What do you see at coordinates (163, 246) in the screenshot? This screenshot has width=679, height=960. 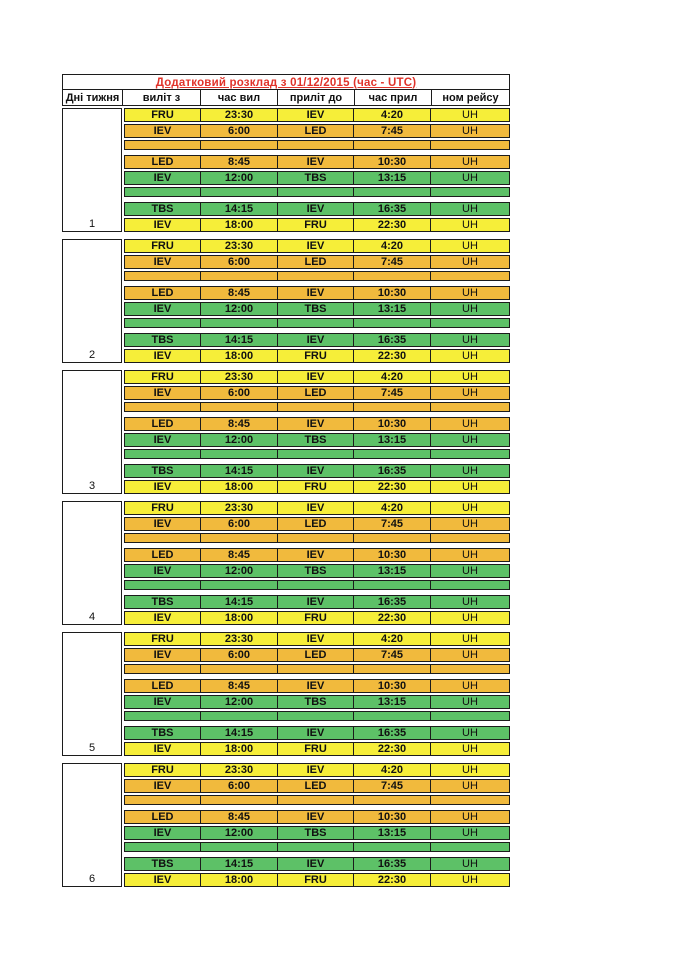 I see `departure-airport: FRU` at bounding box center [163, 246].